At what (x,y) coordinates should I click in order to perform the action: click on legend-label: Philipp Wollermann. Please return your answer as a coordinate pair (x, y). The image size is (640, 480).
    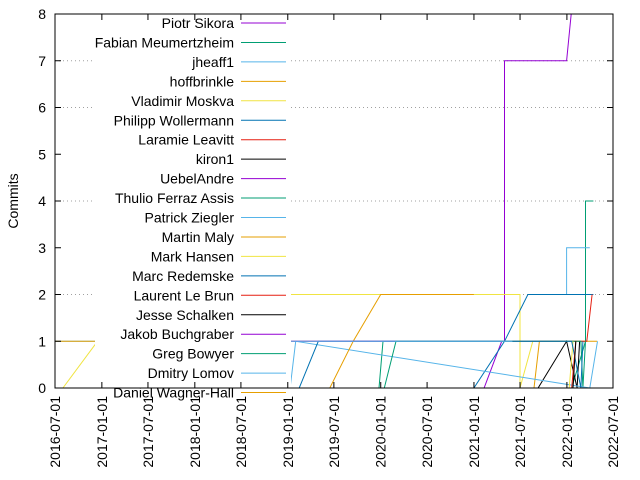
    Looking at the image, I should click on (174, 120).